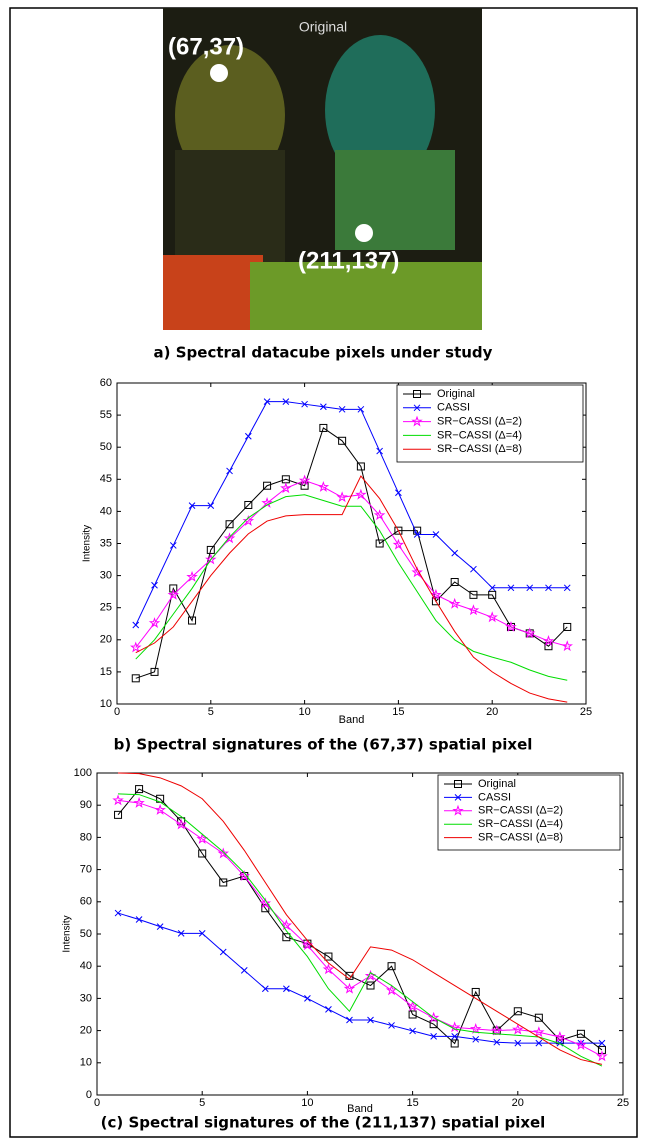  Describe the element at coordinates (323, 353) in the screenshot. I see `caption: a) Spectral datacube pixels under study` at that location.